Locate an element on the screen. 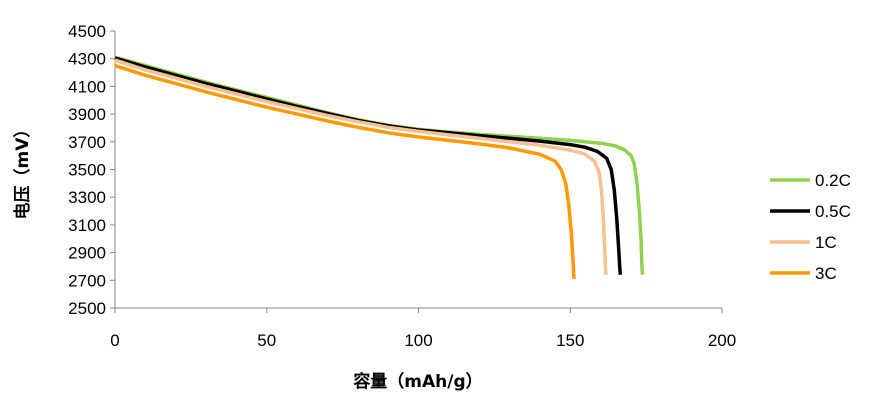  y-tick-label: 3300 is located at coordinates (87, 197).